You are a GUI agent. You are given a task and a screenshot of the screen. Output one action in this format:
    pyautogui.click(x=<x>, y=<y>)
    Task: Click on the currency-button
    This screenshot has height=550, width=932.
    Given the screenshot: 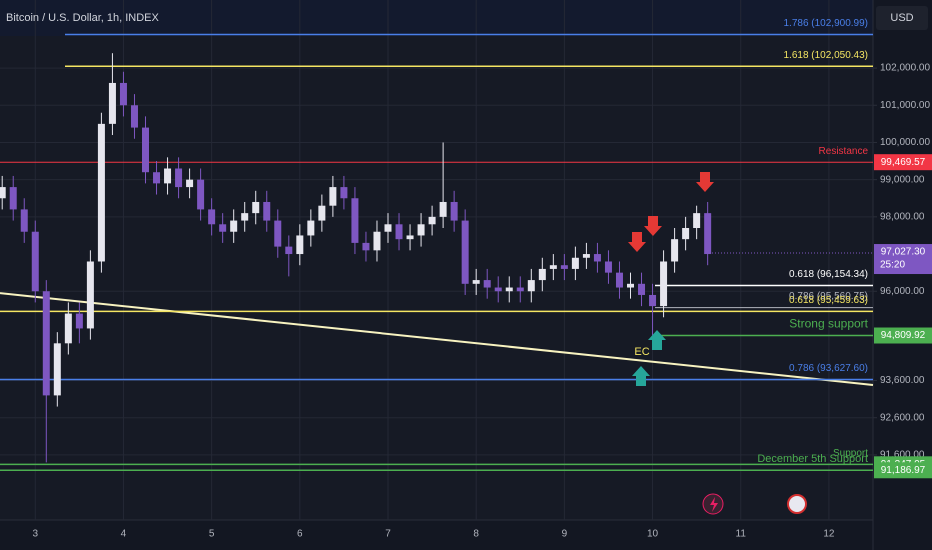 What is the action you would take?
    pyautogui.click(x=902, y=18)
    